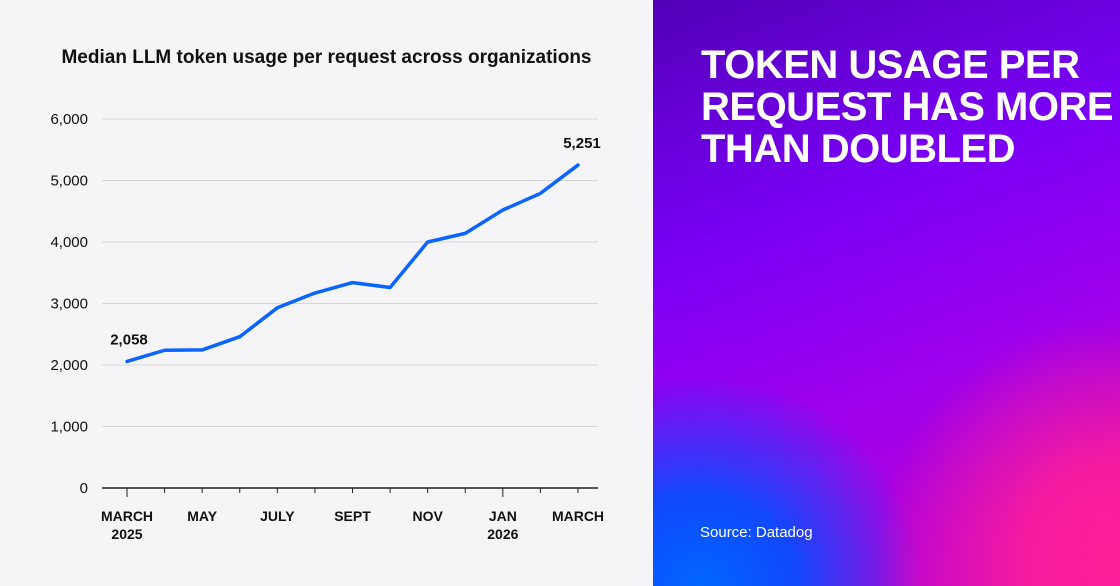  What do you see at coordinates (277, 516) in the screenshot?
I see `x-tick-label: JULY` at bounding box center [277, 516].